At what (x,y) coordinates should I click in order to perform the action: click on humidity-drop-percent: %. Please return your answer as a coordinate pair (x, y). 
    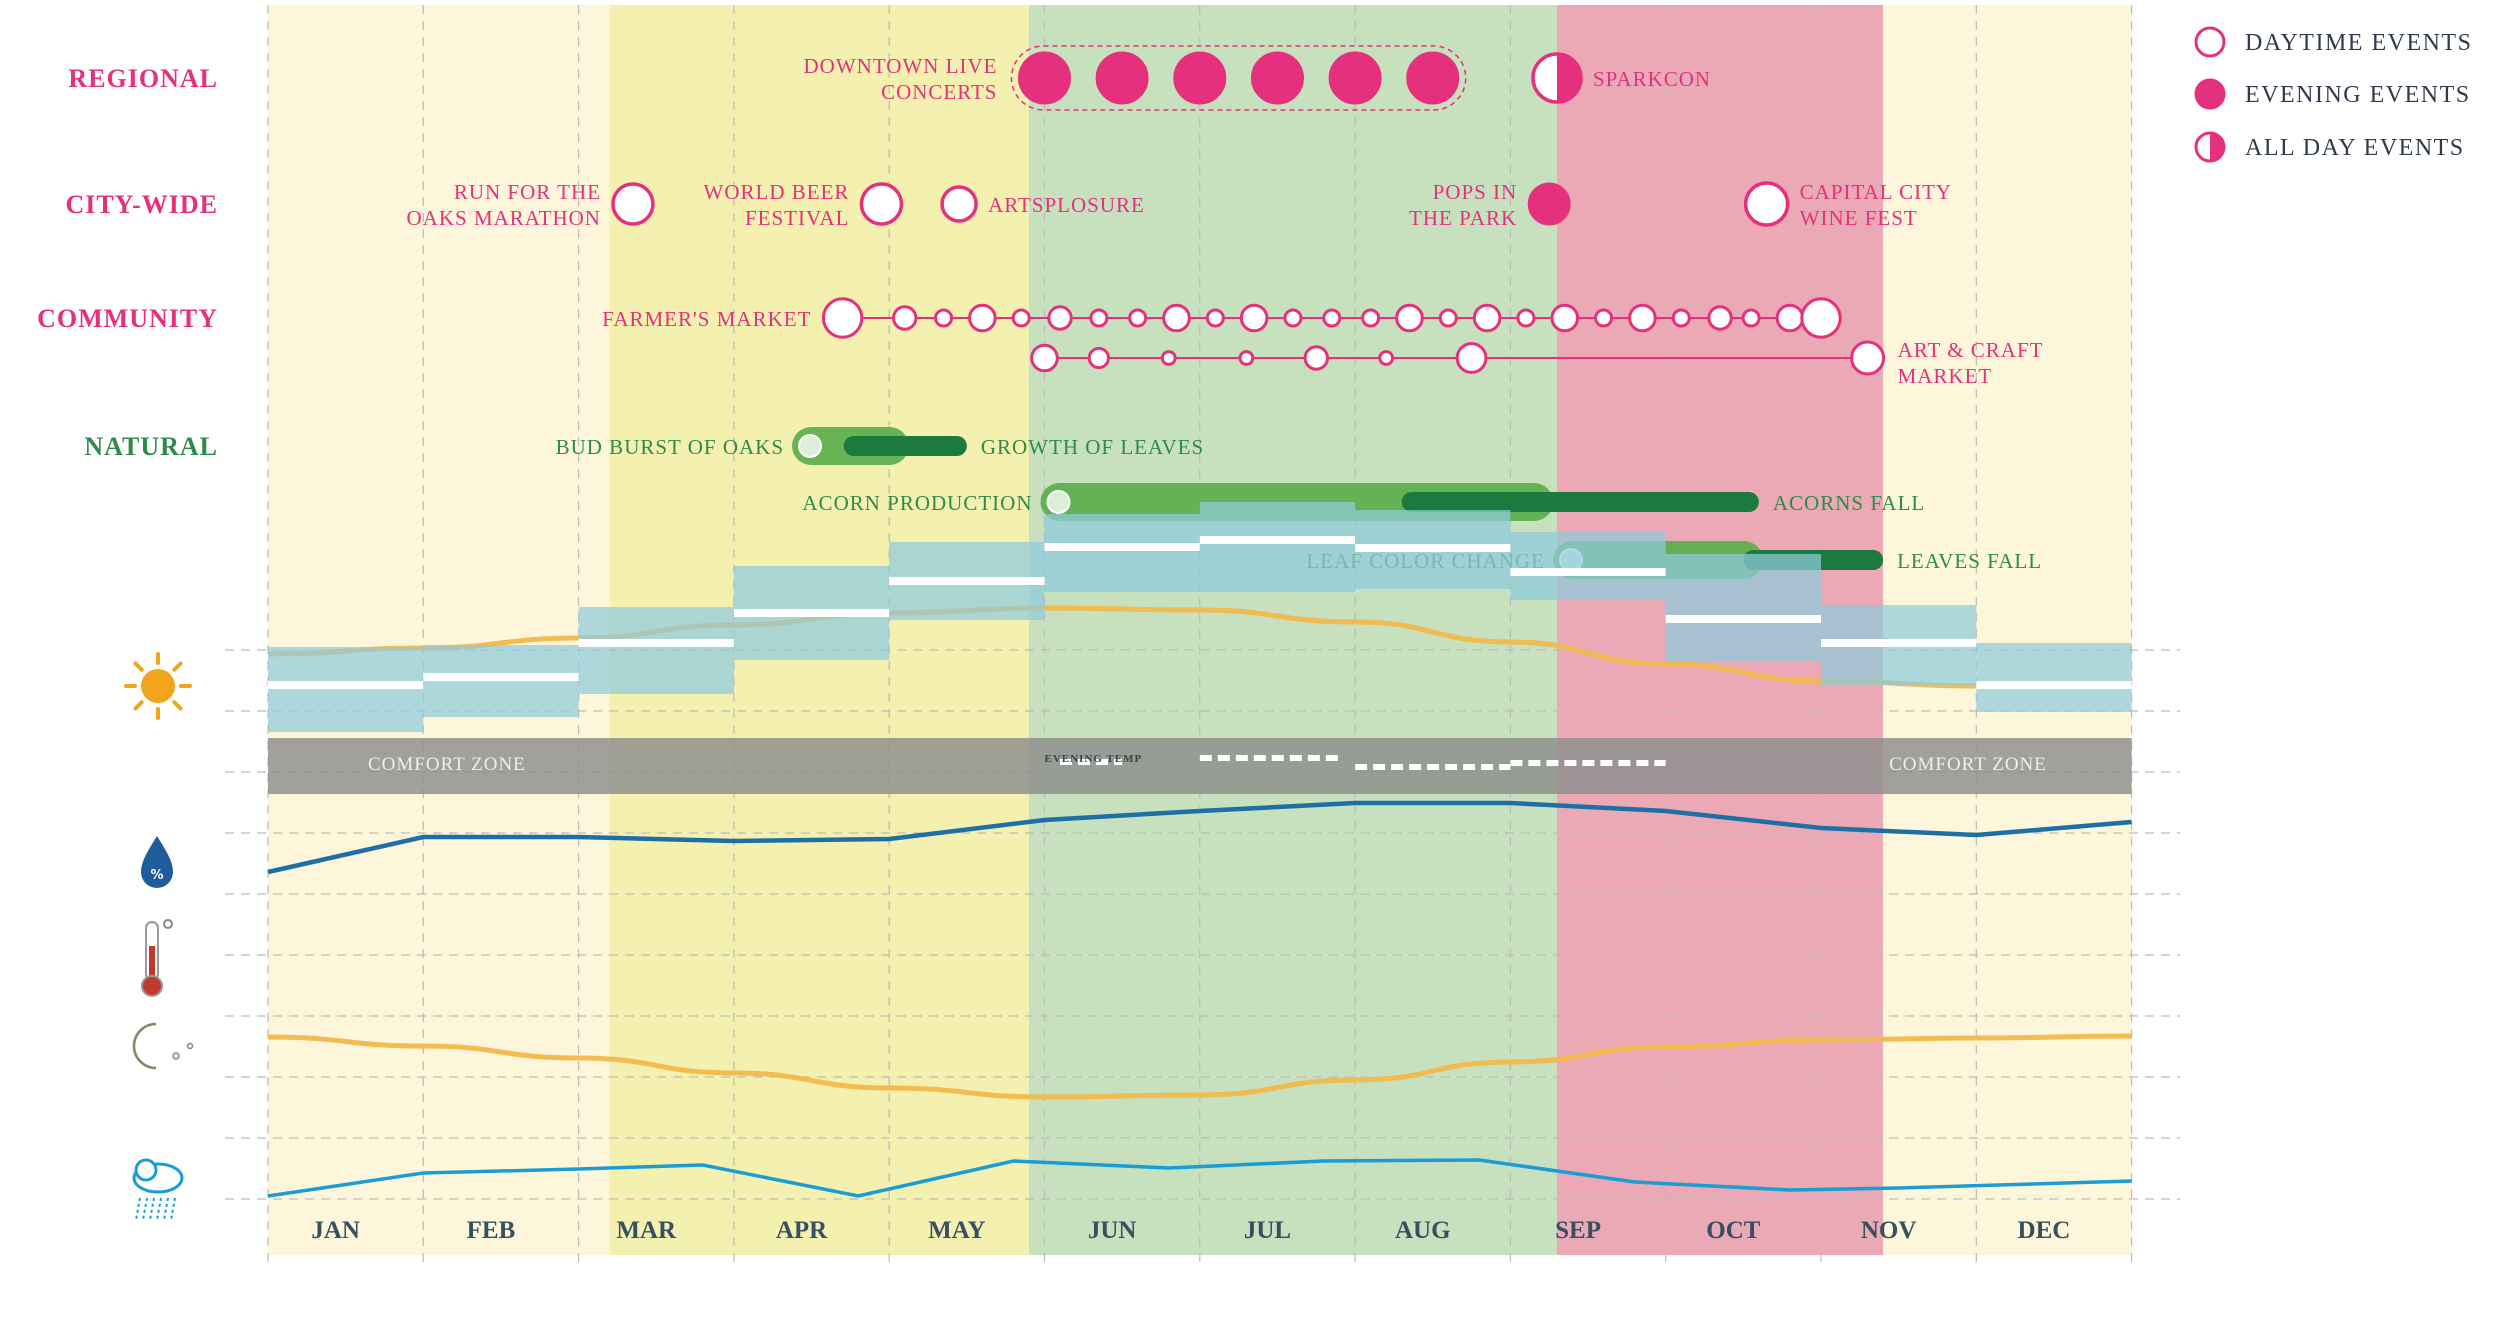
    Looking at the image, I should click on (156, 875).